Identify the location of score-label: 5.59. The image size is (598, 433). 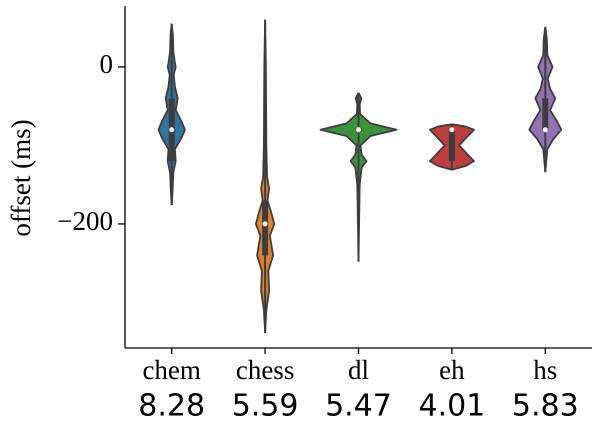
(265, 406).